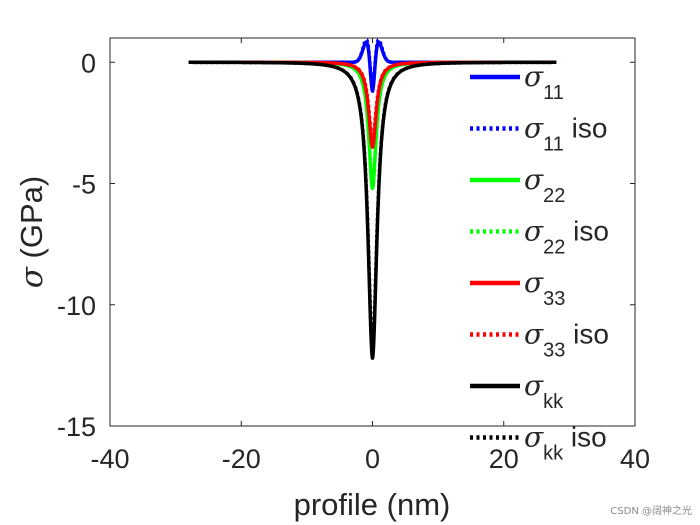 The height and width of the screenshot is (525, 700). Describe the element at coordinates (31, 221) in the screenshot. I see `y-axis-label-unit: (GPa)` at that location.